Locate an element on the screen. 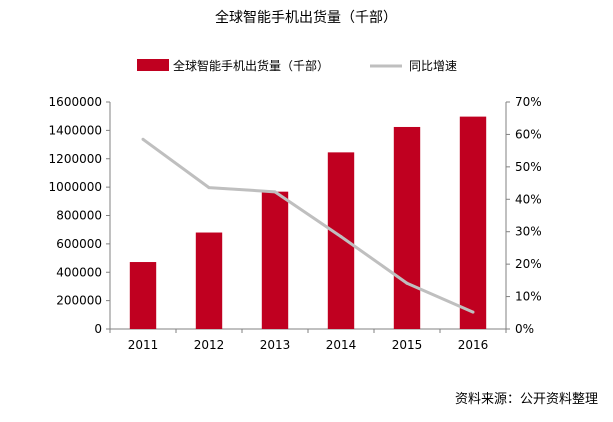 The height and width of the screenshot is (422, 613). legend: 全球智能手机出货量（千部） 同比增速 is located at coordinates (297, 65).